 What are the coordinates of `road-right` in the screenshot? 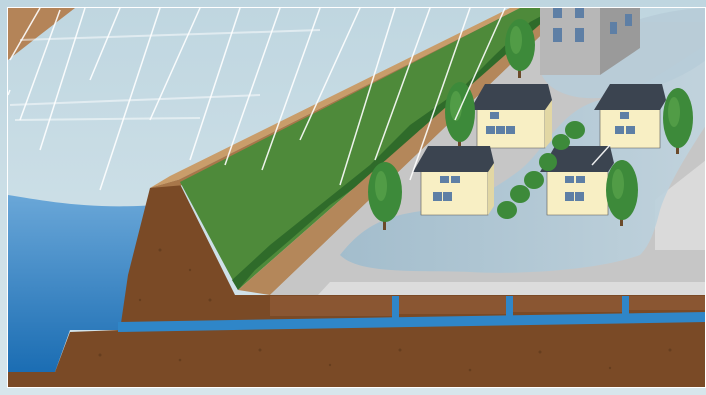 It's located at (680, 205).